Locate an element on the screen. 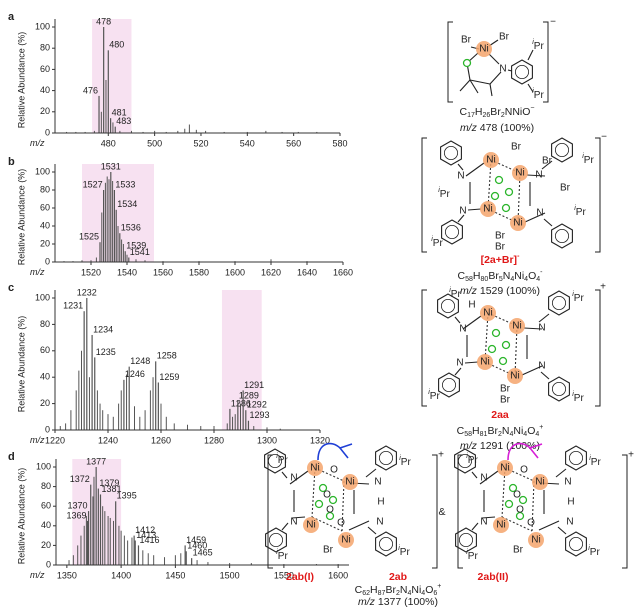 This screenshot has width=634, height=607. conjunction: & is located at coordinates (441, 512).